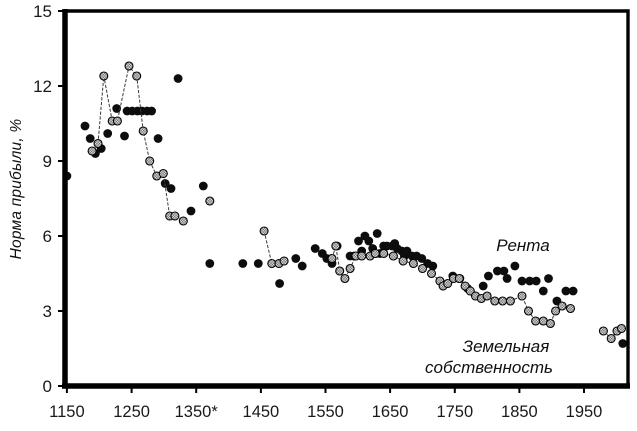  Describe the element at coordinates (523, 245) in the screenshot. I see `series-label-renta: Рента` at that location.